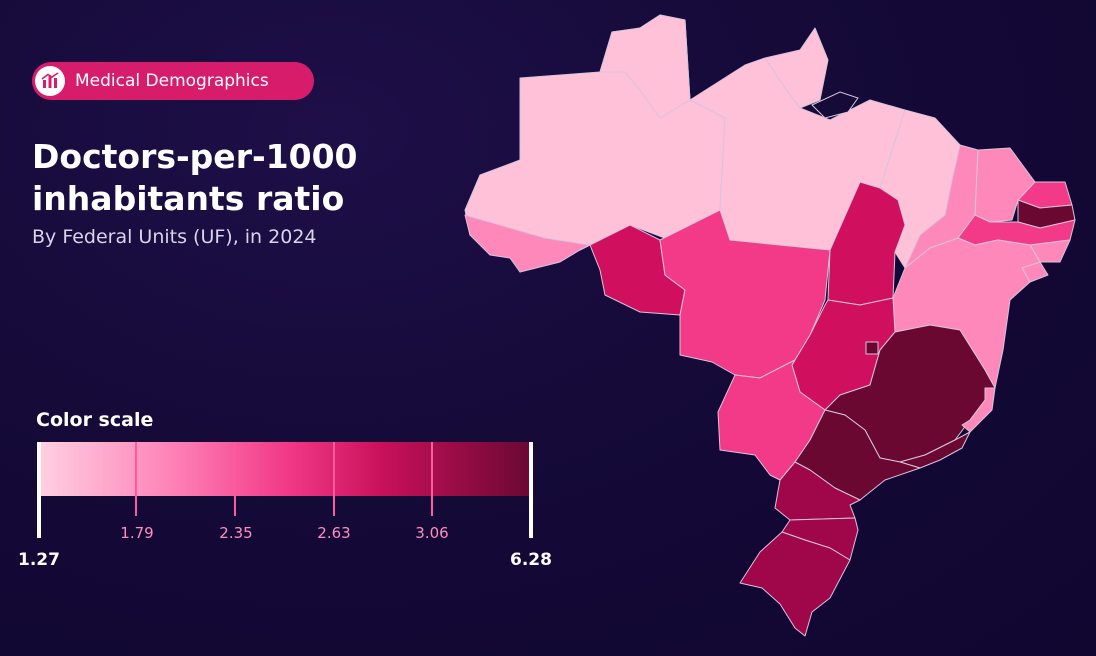  What do you see at coordinates (432, 533) in the screenshot?
I see `scale-tick-label: 3.06` at bounding box center [432, 533].